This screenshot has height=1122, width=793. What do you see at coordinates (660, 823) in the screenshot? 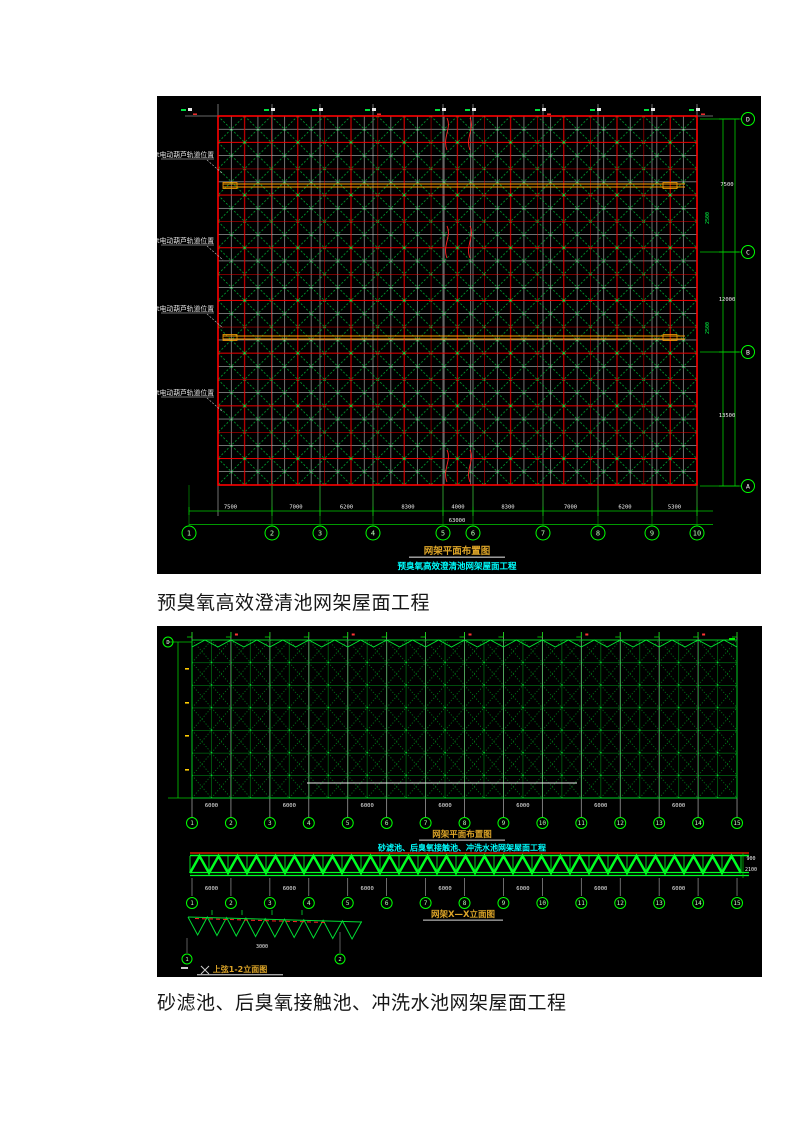
I see `axis-bubble-label: 13` at bounding box center [660, 823].